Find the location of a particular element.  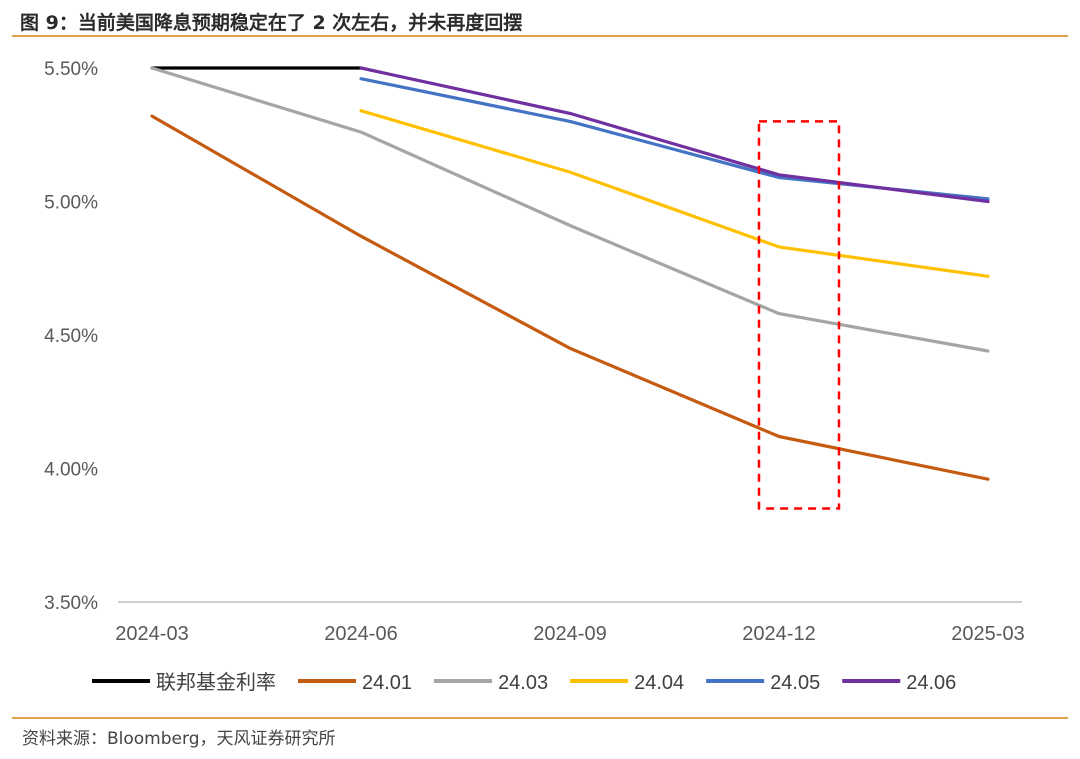

legend-label: 24.05 is located at coordinates (795, 683).